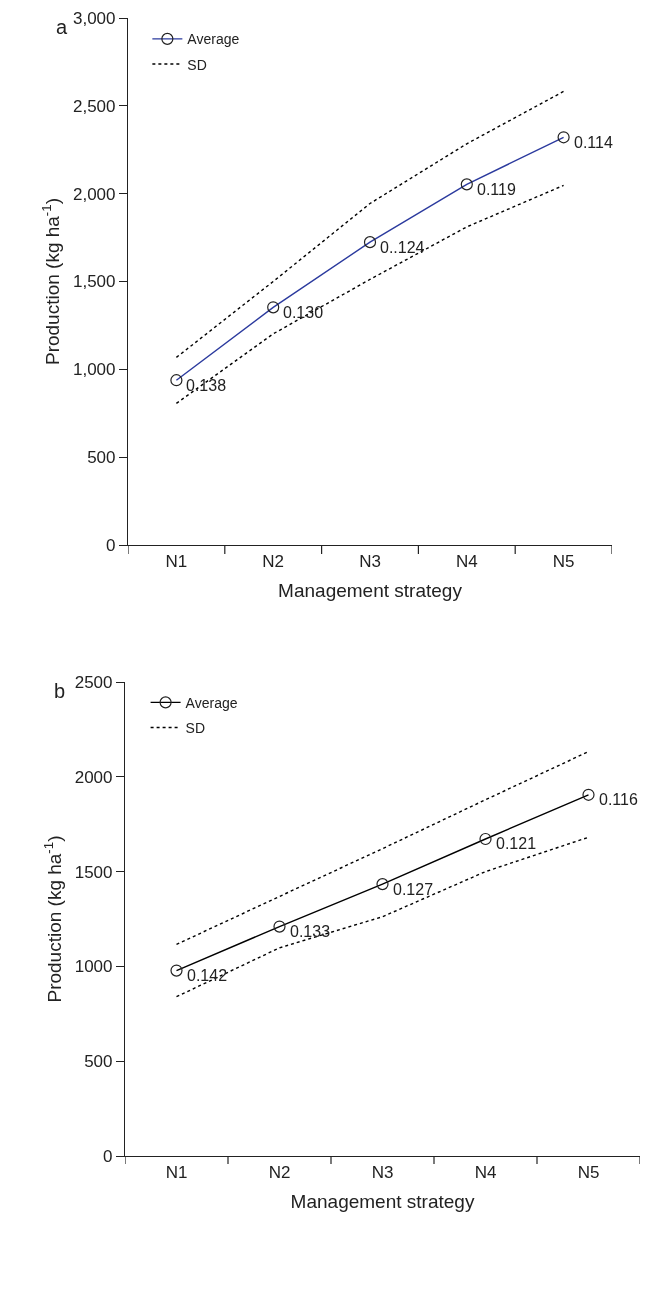 The width and height of the screenshot is (668, 1307). I want to click on y-tick-label: 2000, so click(93, 777).